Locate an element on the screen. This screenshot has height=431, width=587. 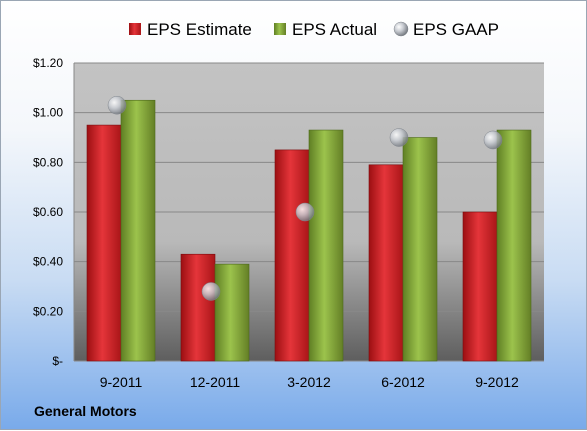
legend-label: EPS GAAP is located at coordinates (456, 29).